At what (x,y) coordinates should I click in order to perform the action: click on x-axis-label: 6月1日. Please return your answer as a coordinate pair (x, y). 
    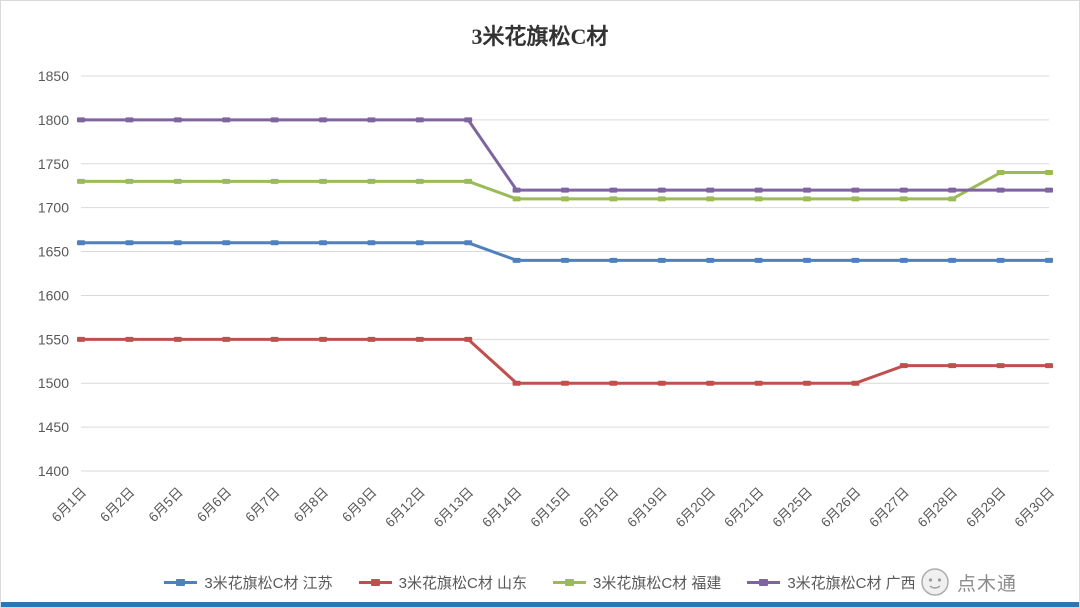
    Looking at the image, I should click on (69, 505).